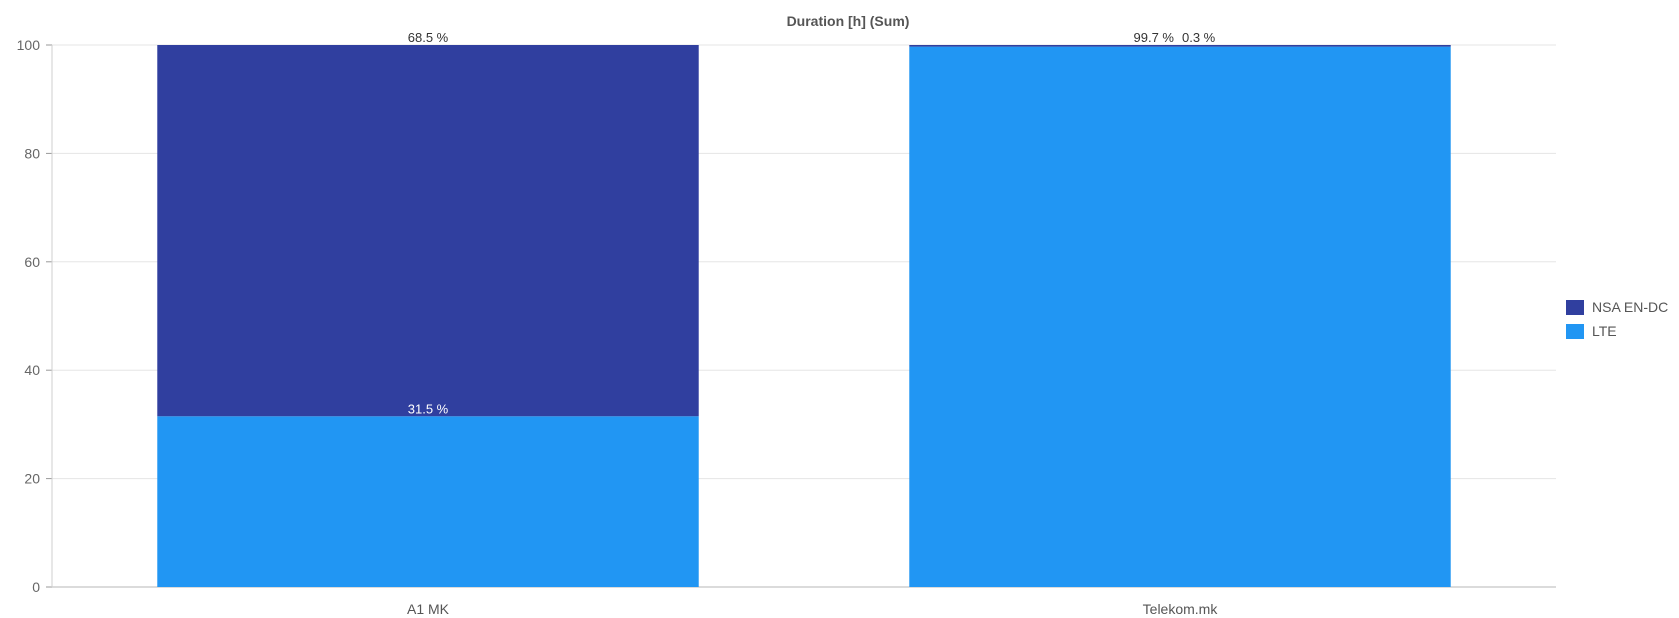 The height and width of the screenshot is (618, 1679). Describe the element at coordinates (1575, 307) in the screenshot. I see `legend-swatch-nsa-en-dc` at that location.